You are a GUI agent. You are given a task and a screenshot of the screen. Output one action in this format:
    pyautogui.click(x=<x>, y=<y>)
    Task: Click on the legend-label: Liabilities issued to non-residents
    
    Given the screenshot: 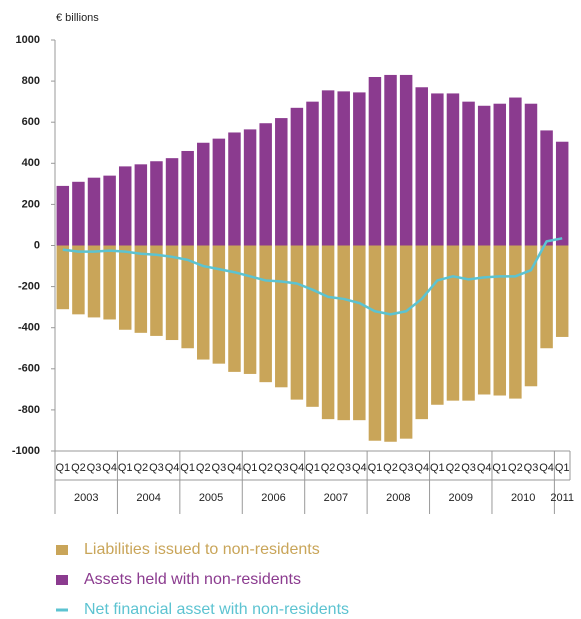 What is the action you would take?
    pyautogui.click(x=202, y=549)
    